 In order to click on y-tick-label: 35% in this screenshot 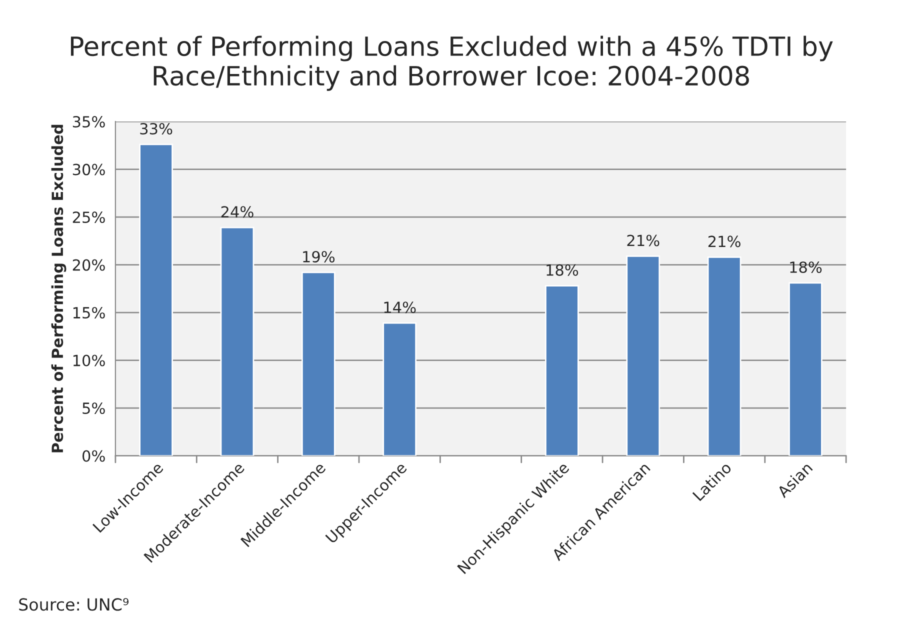, I will do `click(88, 122)`.